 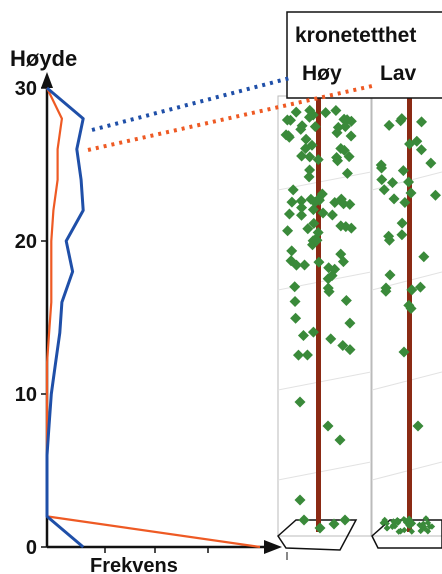 What do you see at coordinates (317, 535) in the screenshot?
I see `ground-high-density` at bounding box center [317, 535].